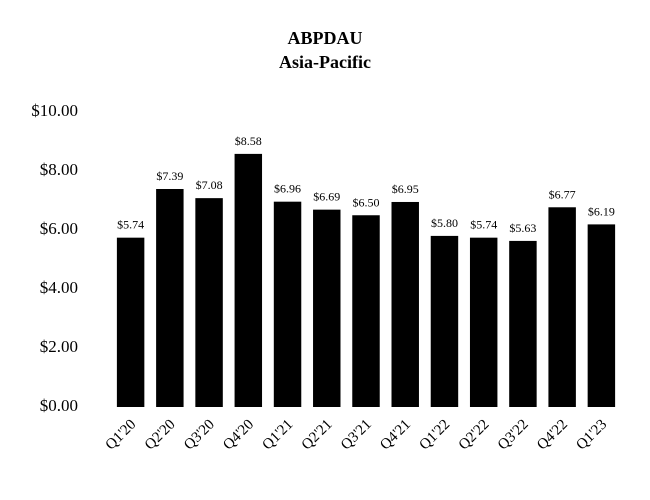 The height and width of the screenshot is (500, 650). I want to click on value-label: $5.80, so click(444, 223).